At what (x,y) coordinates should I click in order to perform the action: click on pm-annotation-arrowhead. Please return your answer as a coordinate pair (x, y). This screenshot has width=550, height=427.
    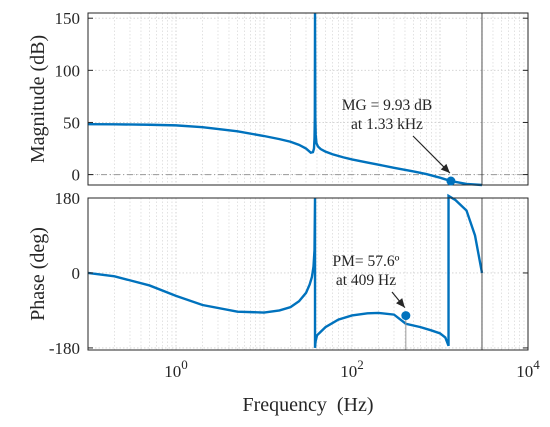
    Looking at the image, I should click on (400, 303).